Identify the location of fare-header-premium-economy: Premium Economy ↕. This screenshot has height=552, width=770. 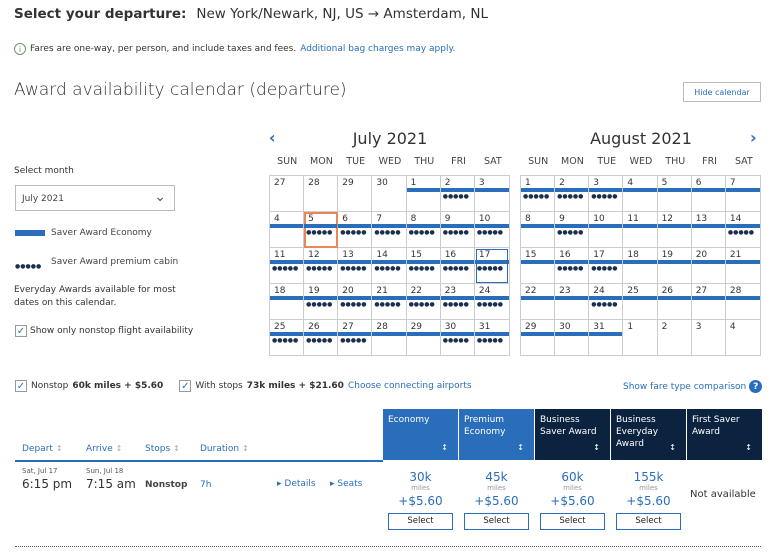
(496, 434).